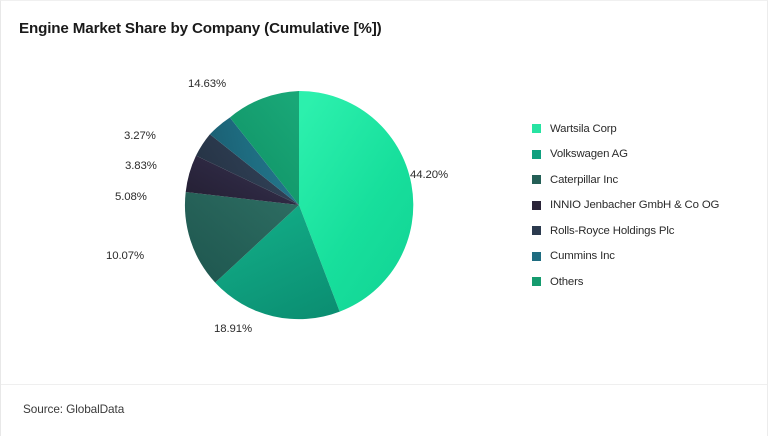 Image resolution: width=768 pixels, height=436 pixels. Describe the element at coordinates (125, 256) in the screenshot. I see `data-label-caterpillar: 10.07%` at that location.